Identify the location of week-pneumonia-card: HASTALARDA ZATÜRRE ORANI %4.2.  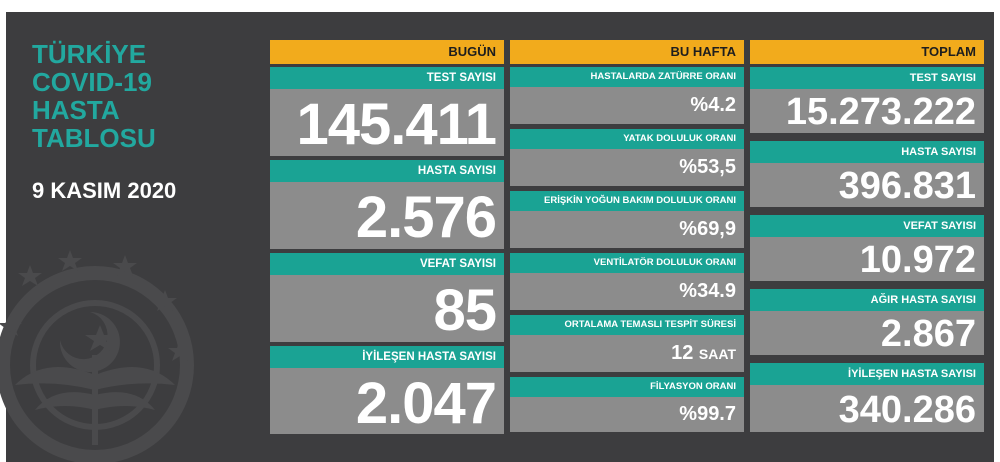
(627, 95).